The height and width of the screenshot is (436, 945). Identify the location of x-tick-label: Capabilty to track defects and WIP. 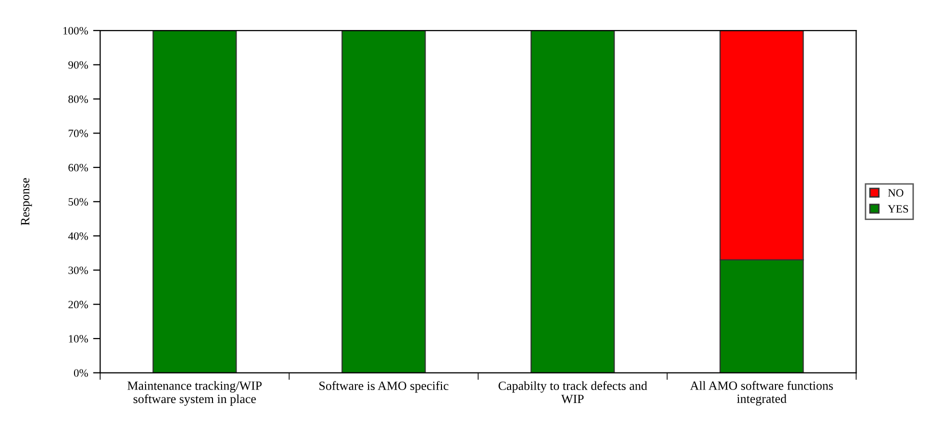
(573, 392).